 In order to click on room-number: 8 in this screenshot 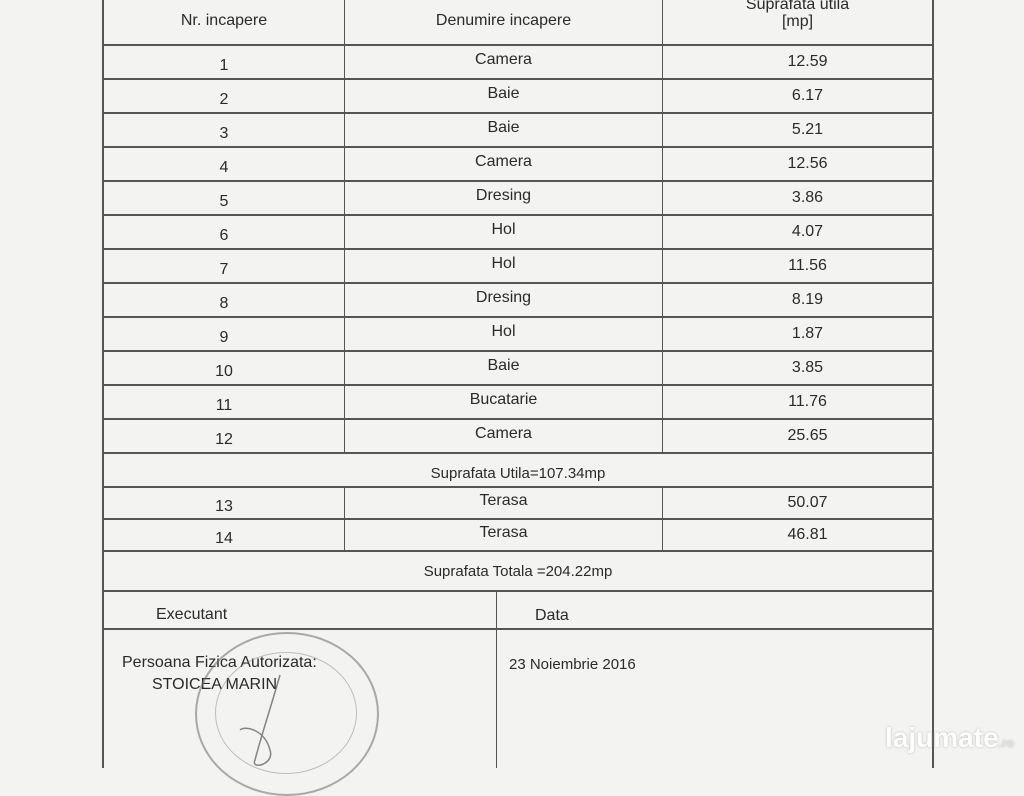, I will do `click(224, 300)`.